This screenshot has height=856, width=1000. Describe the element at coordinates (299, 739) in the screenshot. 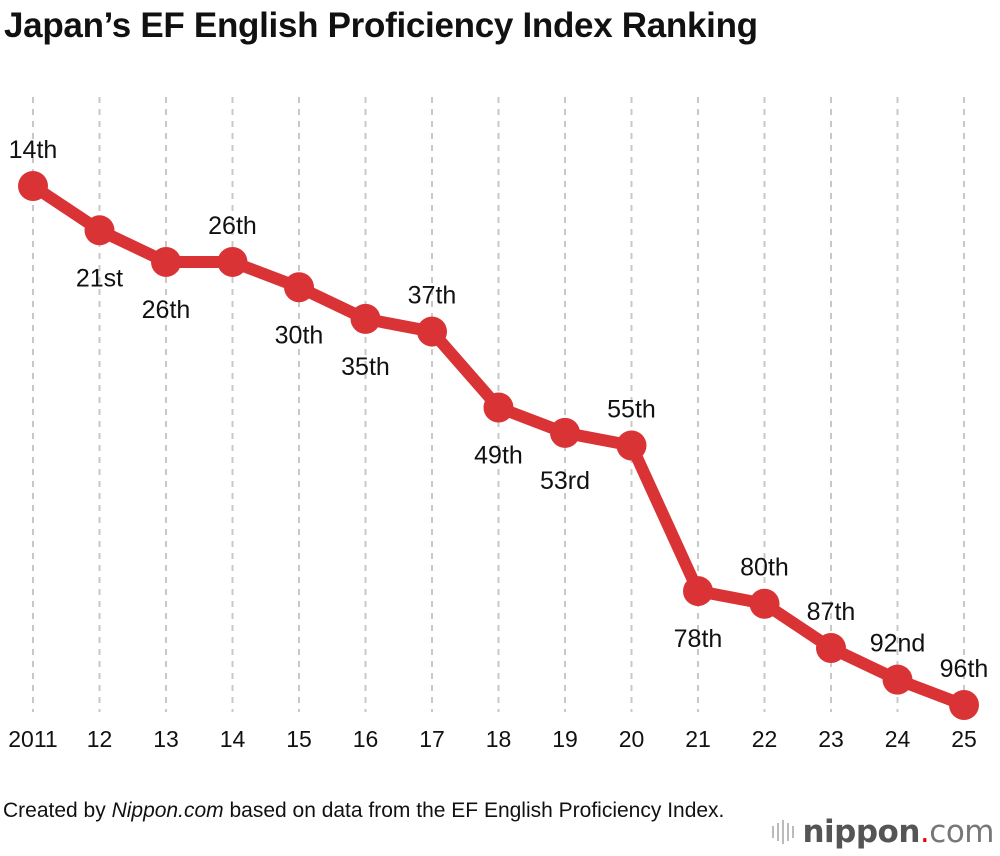

I see `x-tick-label: 15` at that location.